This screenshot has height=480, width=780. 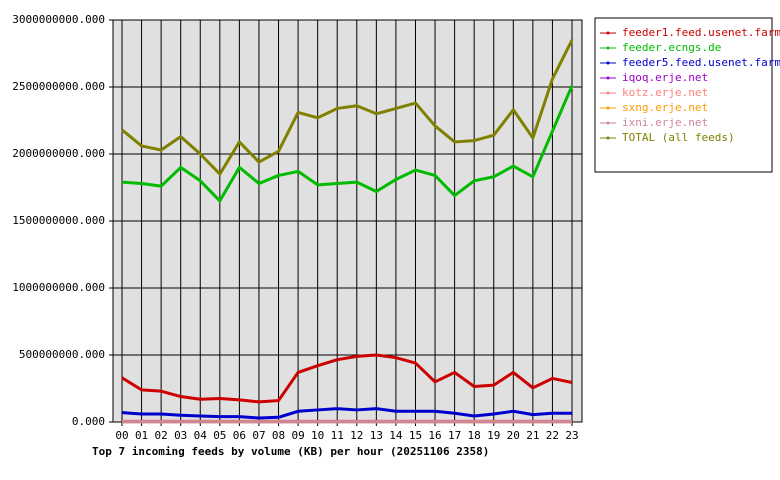 What do you see at coordinates (58, 19) in the screenshot?
I see `y-tick-label: 3000000000.000` at bounding box center [58, 19].